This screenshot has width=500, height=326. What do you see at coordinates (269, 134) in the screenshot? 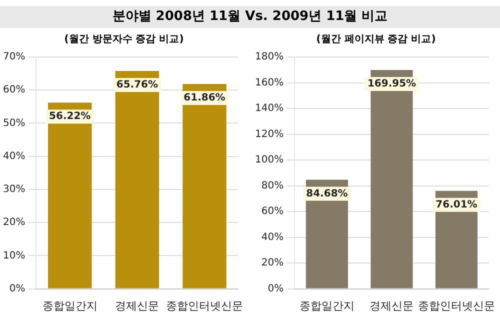
I see `y-tick-label: 120%` at bounding box center [269, 134].